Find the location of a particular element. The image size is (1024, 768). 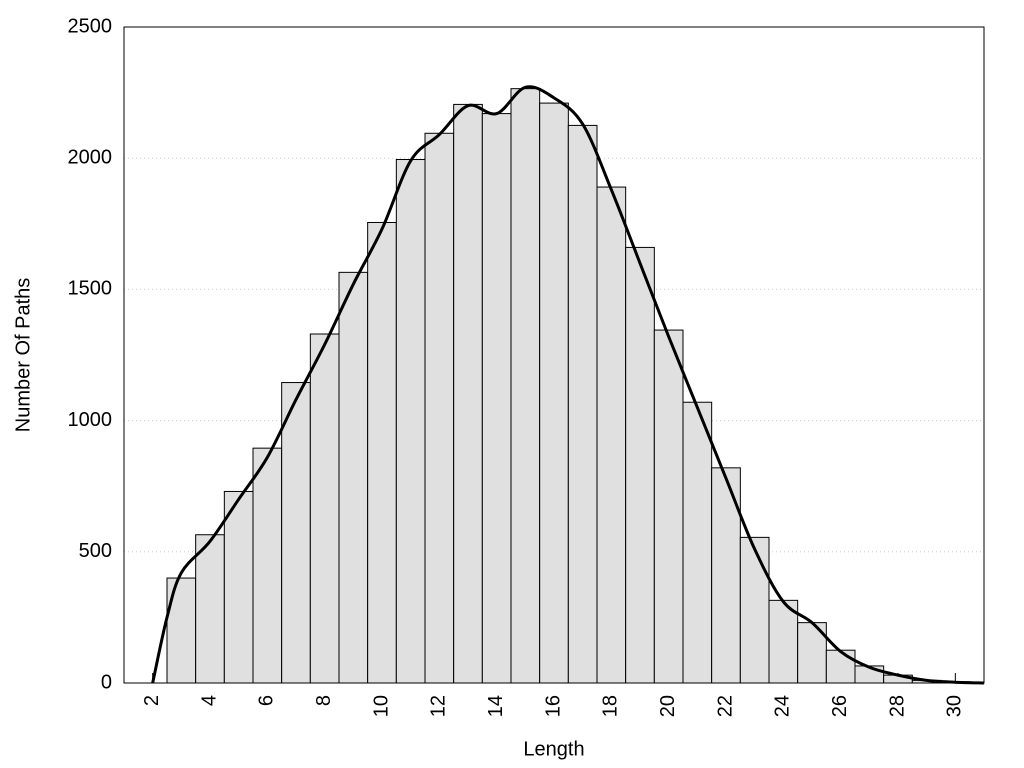

y-tick-label: 2000 is located at coordinates (90, 157).